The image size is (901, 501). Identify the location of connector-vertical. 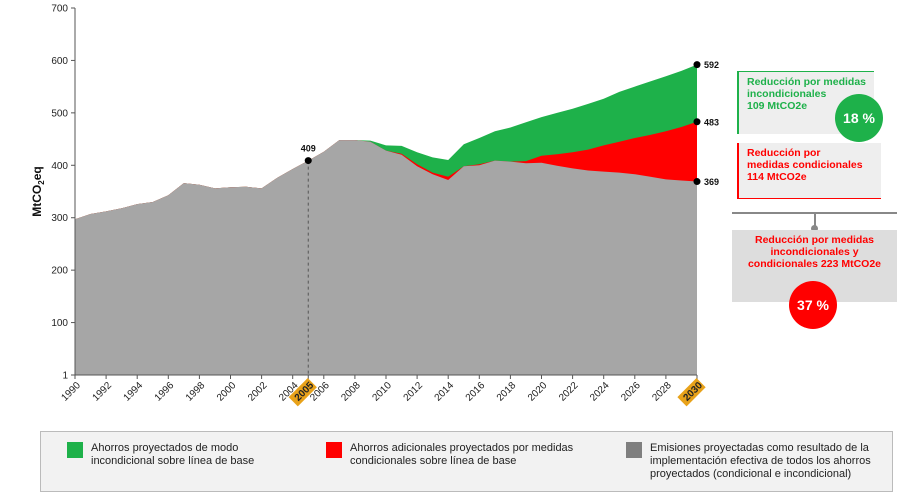
(815, 221).